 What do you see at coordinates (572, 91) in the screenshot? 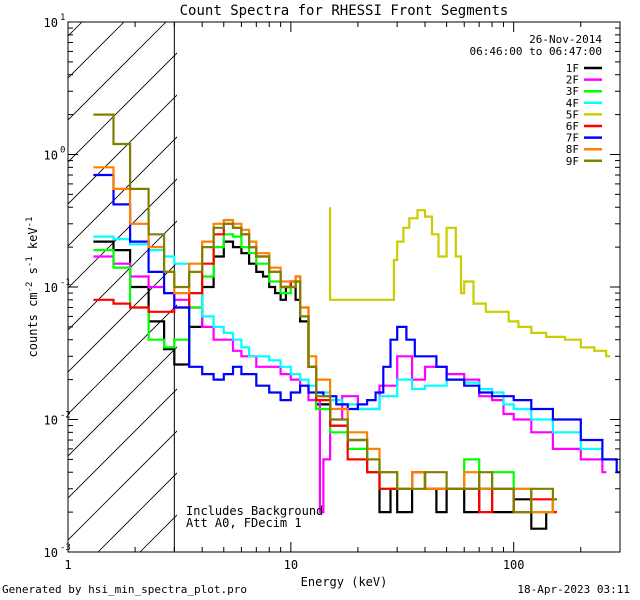
I see `legend-label-3F: 3F` at bounding box center [572, 91].